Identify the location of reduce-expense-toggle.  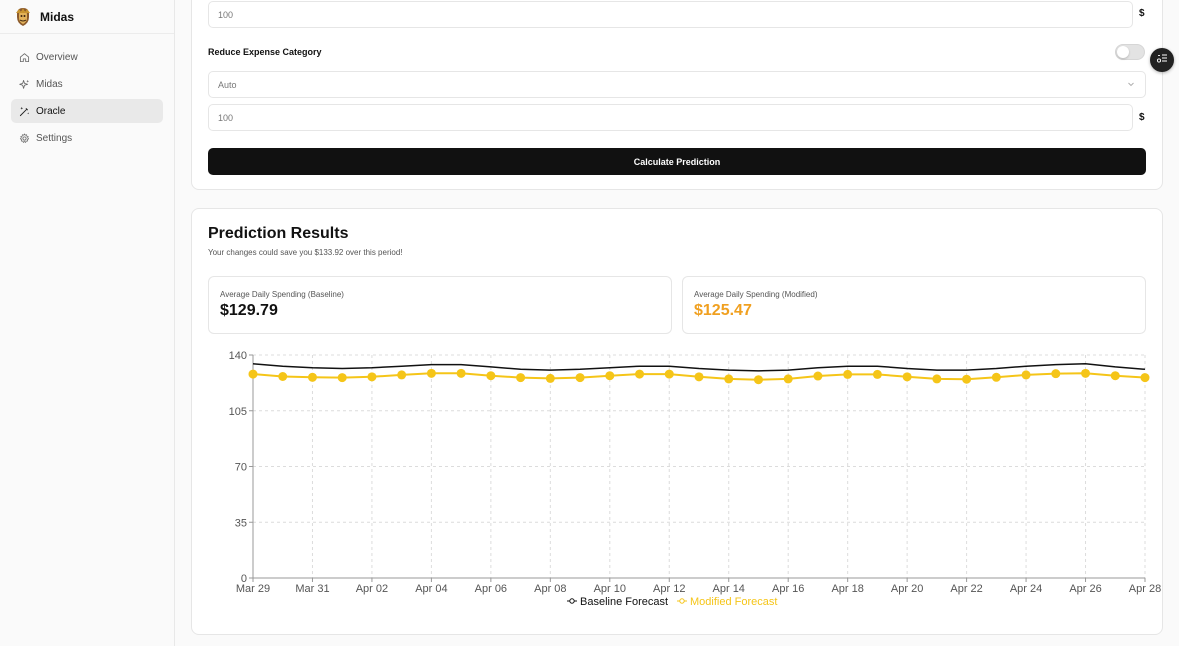
(1130, 52).